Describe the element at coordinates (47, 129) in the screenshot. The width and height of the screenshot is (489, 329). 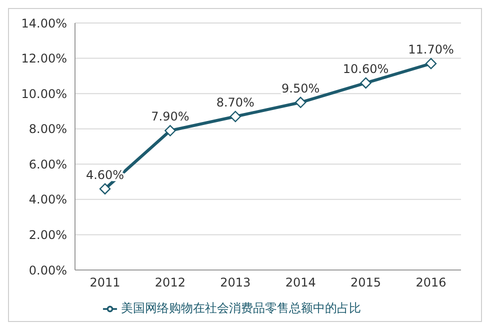
I see `y-tick-label: 8.00%` at that location.